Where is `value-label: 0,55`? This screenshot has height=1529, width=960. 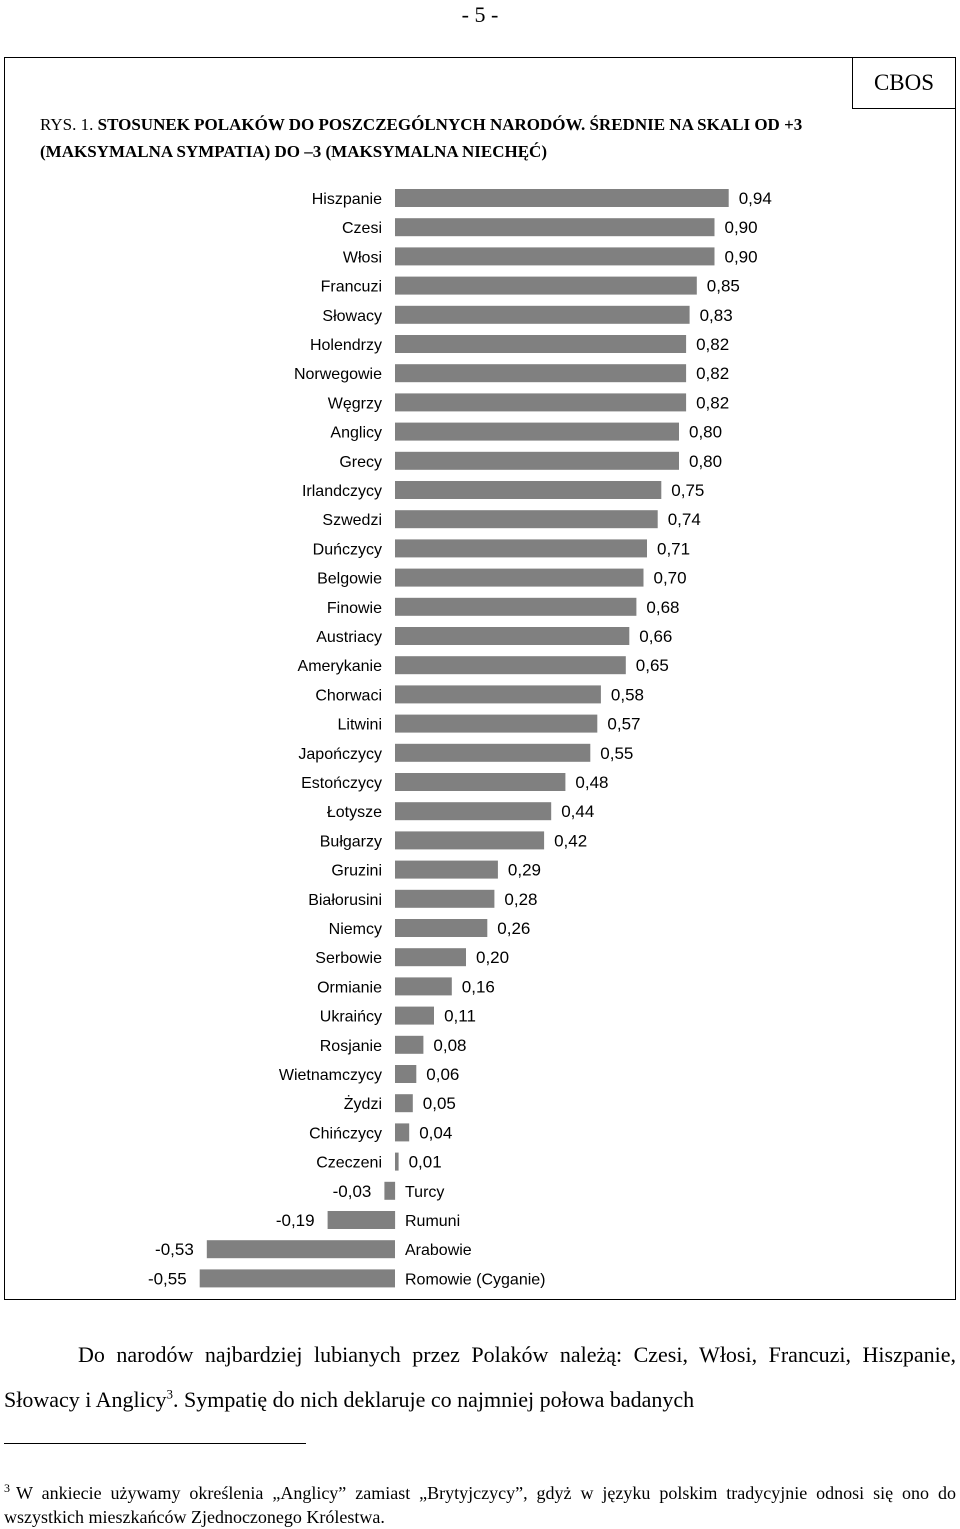
value-label: 0,55 is located at coordinates (616, 753).